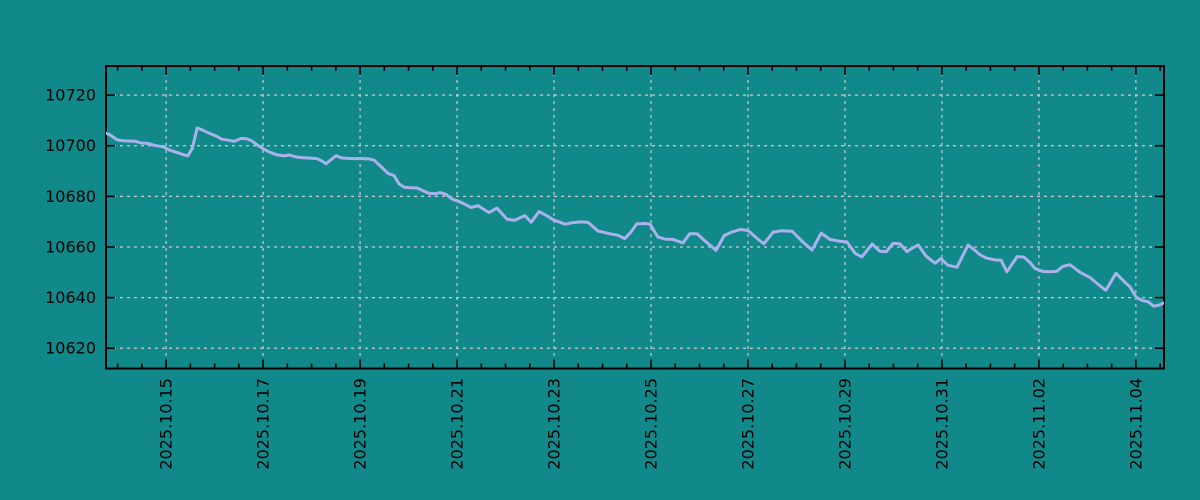  I want to click on y-tick-label: 10700, so click(70, 145).